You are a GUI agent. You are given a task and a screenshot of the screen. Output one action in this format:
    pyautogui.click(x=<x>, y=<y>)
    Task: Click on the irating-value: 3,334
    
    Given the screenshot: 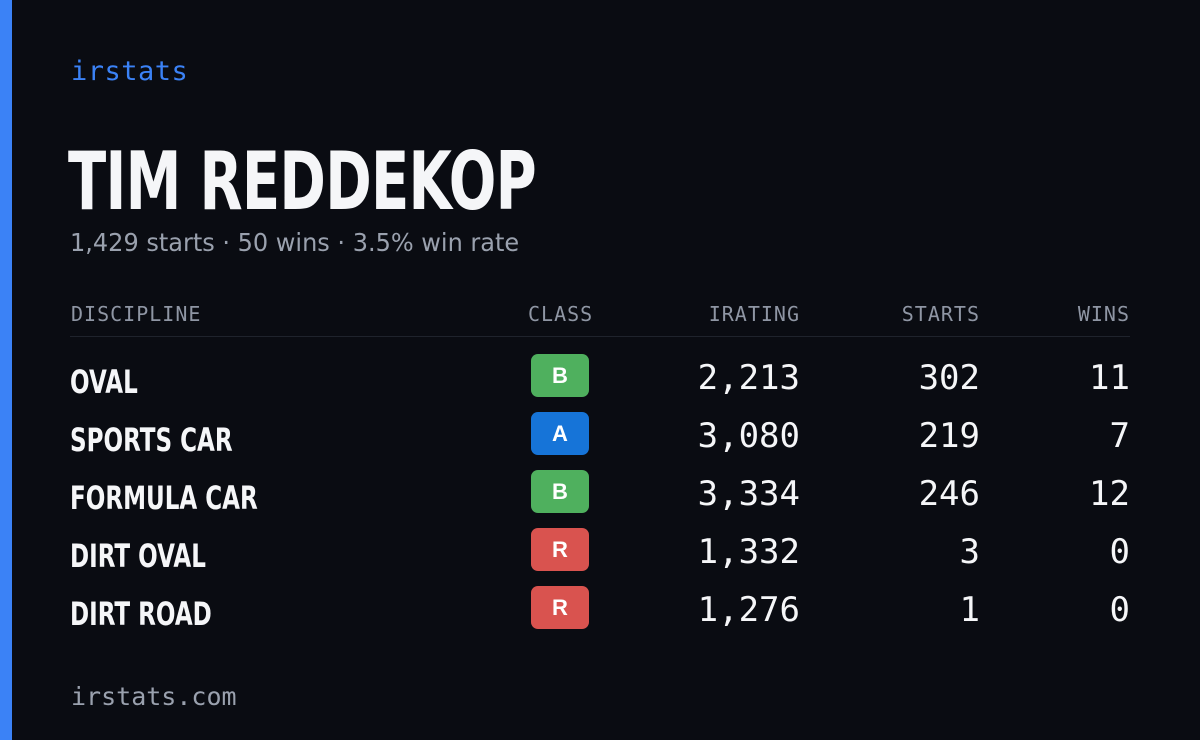 What is the action you would take?
    pyautogui.click(x=748, y=494)
    